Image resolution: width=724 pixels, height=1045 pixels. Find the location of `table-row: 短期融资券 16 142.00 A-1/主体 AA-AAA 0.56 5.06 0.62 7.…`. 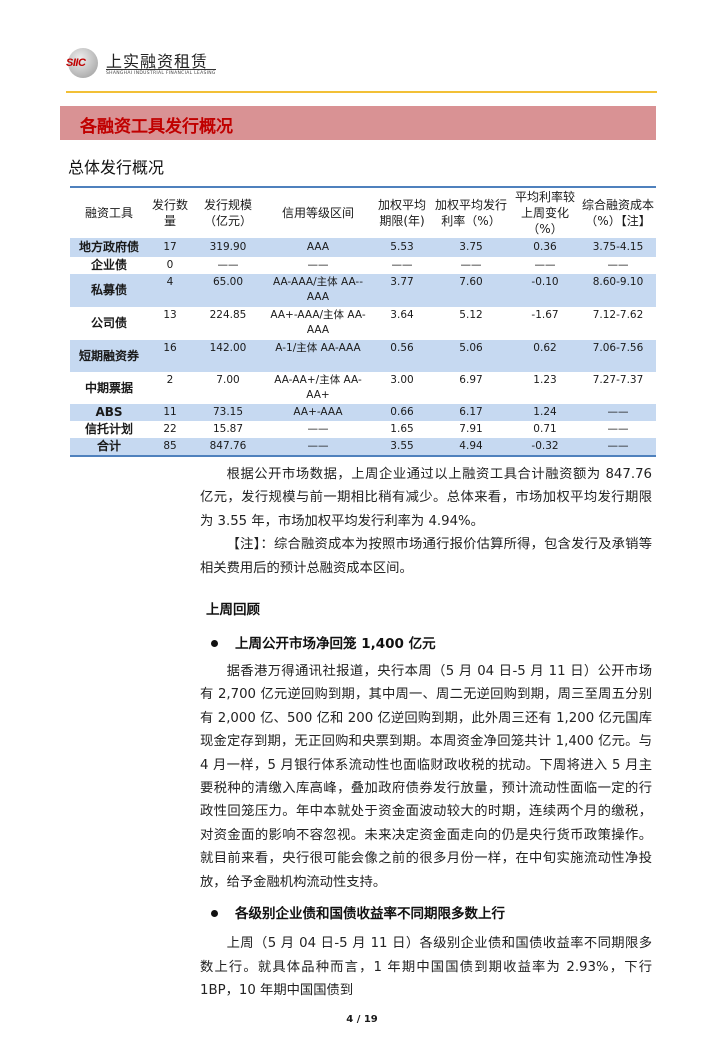

table-row: 短期融资券 16 142.00 A-1/主体 AA-AAA 0.56 5.06 0.62 7.… is located at coordinates (363, 356).